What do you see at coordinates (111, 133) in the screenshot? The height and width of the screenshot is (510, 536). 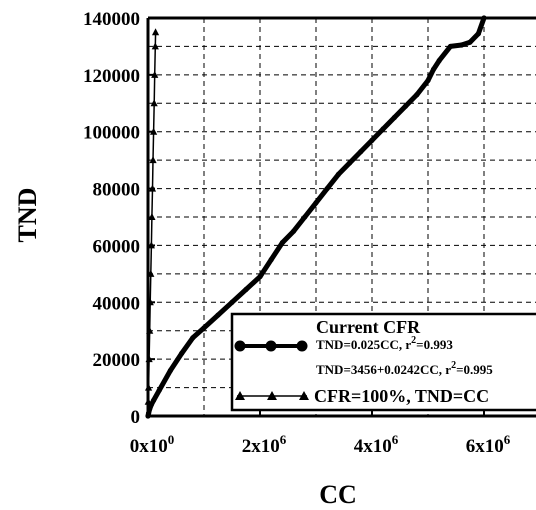 I see `y-tick-label: 100000` at bounding box center [111, 133].